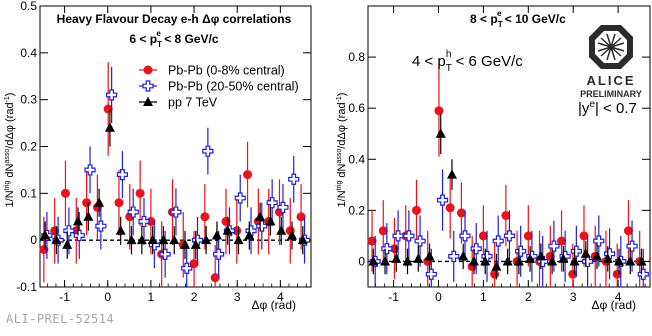 The image size is (652, 336). I want to click on left-ytick-label: 0.3, so click(28, 100).